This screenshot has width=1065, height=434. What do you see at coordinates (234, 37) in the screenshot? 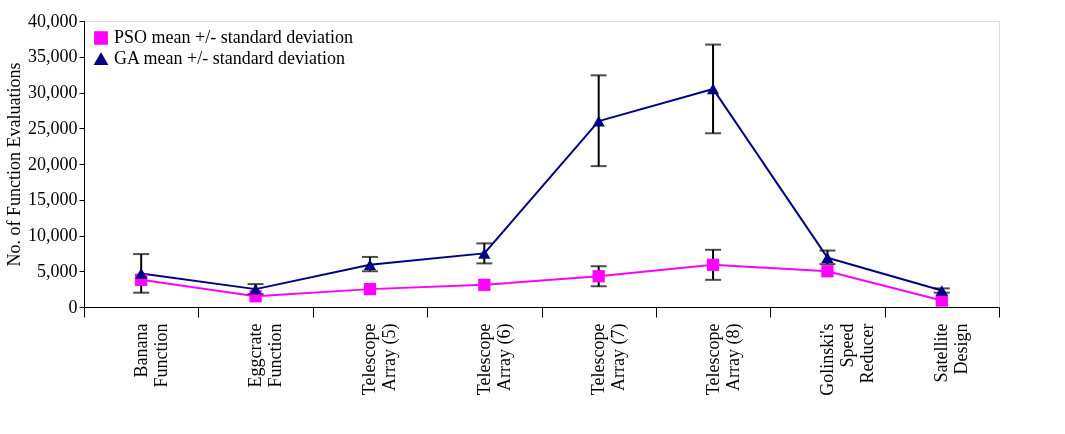
I see `legend-label: PSO mean +/- standard deviation` at bounding box center [234, 37].